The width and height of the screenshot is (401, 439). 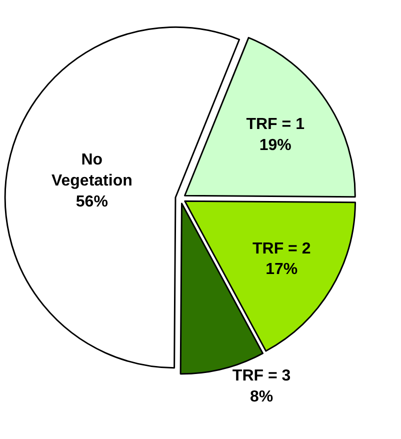 What do you see at coordinates (92, 201) in the screenshot?
I see `data-label: 56%` at bounding box center [92, 201].